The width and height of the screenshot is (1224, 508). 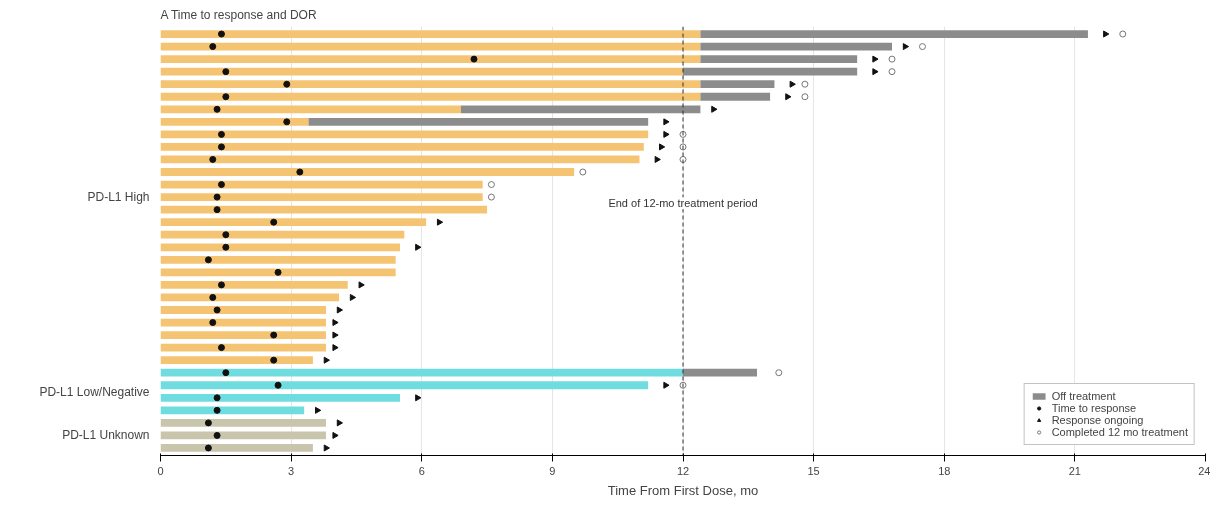 I want to click on x-tick-label: 12, so click(x=683, y=470).